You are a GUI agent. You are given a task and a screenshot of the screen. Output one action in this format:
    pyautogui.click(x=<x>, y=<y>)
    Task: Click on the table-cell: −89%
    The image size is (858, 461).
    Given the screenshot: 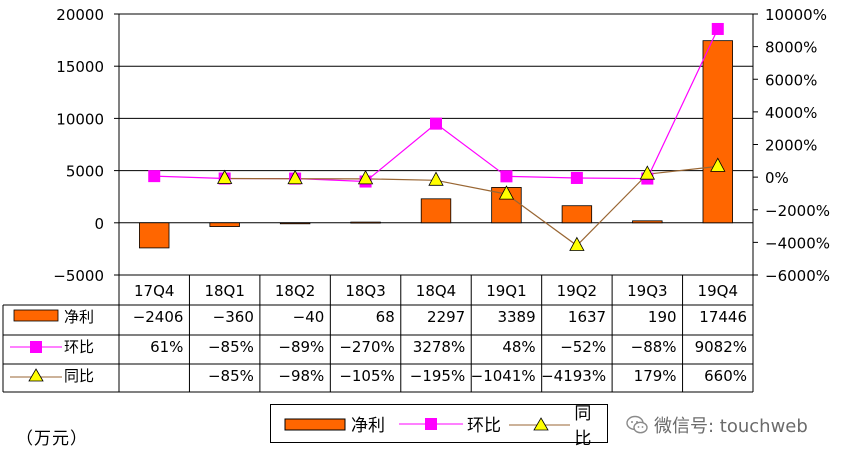 What is the action you would take?
    pyautogui.click(x=301, y=347)
    